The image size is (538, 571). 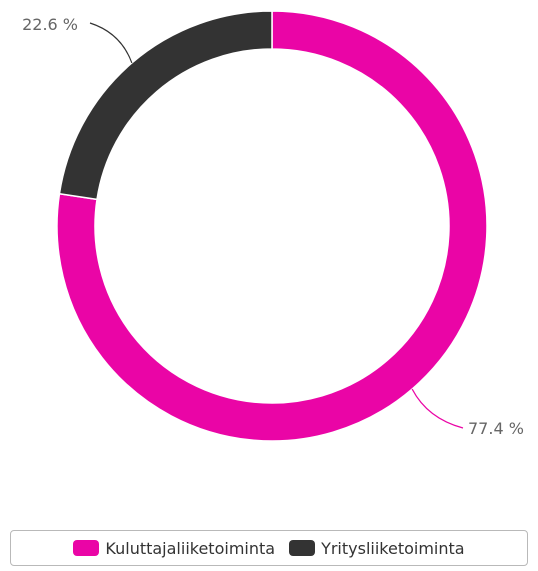 What do you see at coordinates (437, 408) in the screenshot?
I see `leader-line-kuluttajaliiketoiminta` at bounding box center [437, 408].